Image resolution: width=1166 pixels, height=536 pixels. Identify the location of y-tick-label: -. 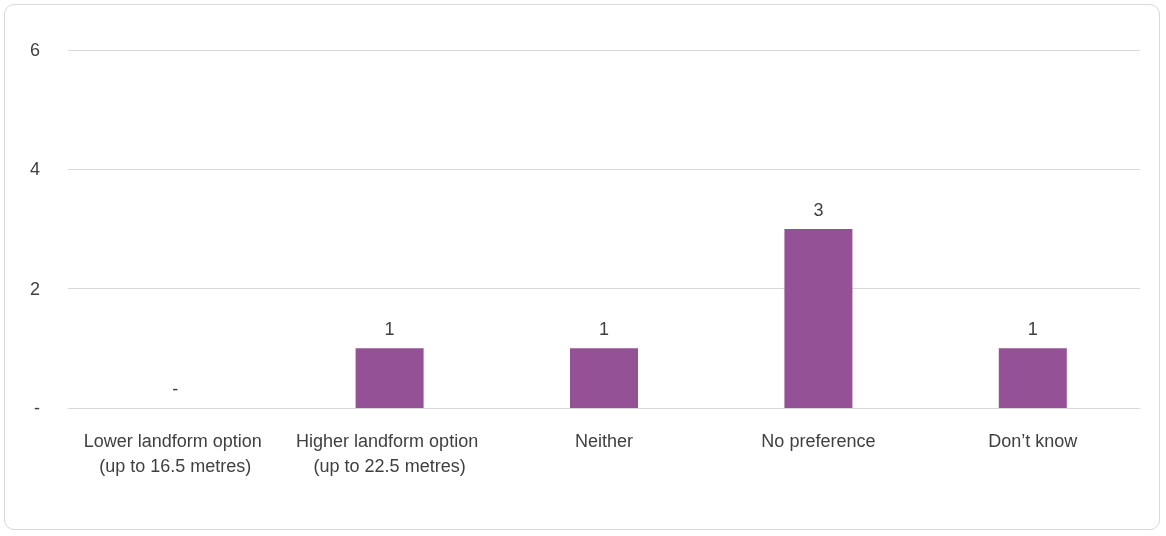
(37, 408).